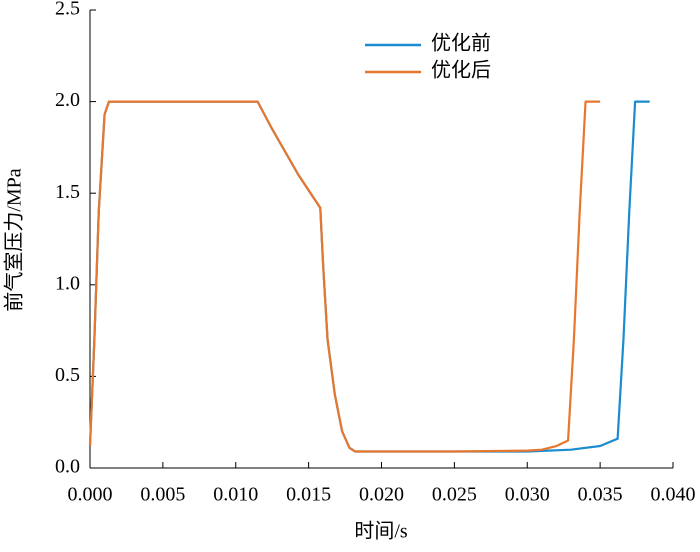 This screenshot has width=700, height=552. What do you see at coordinates (454, 495) in the screenshot?
I see `x-tick-label: 0.025` at bounding box center [454, 495].